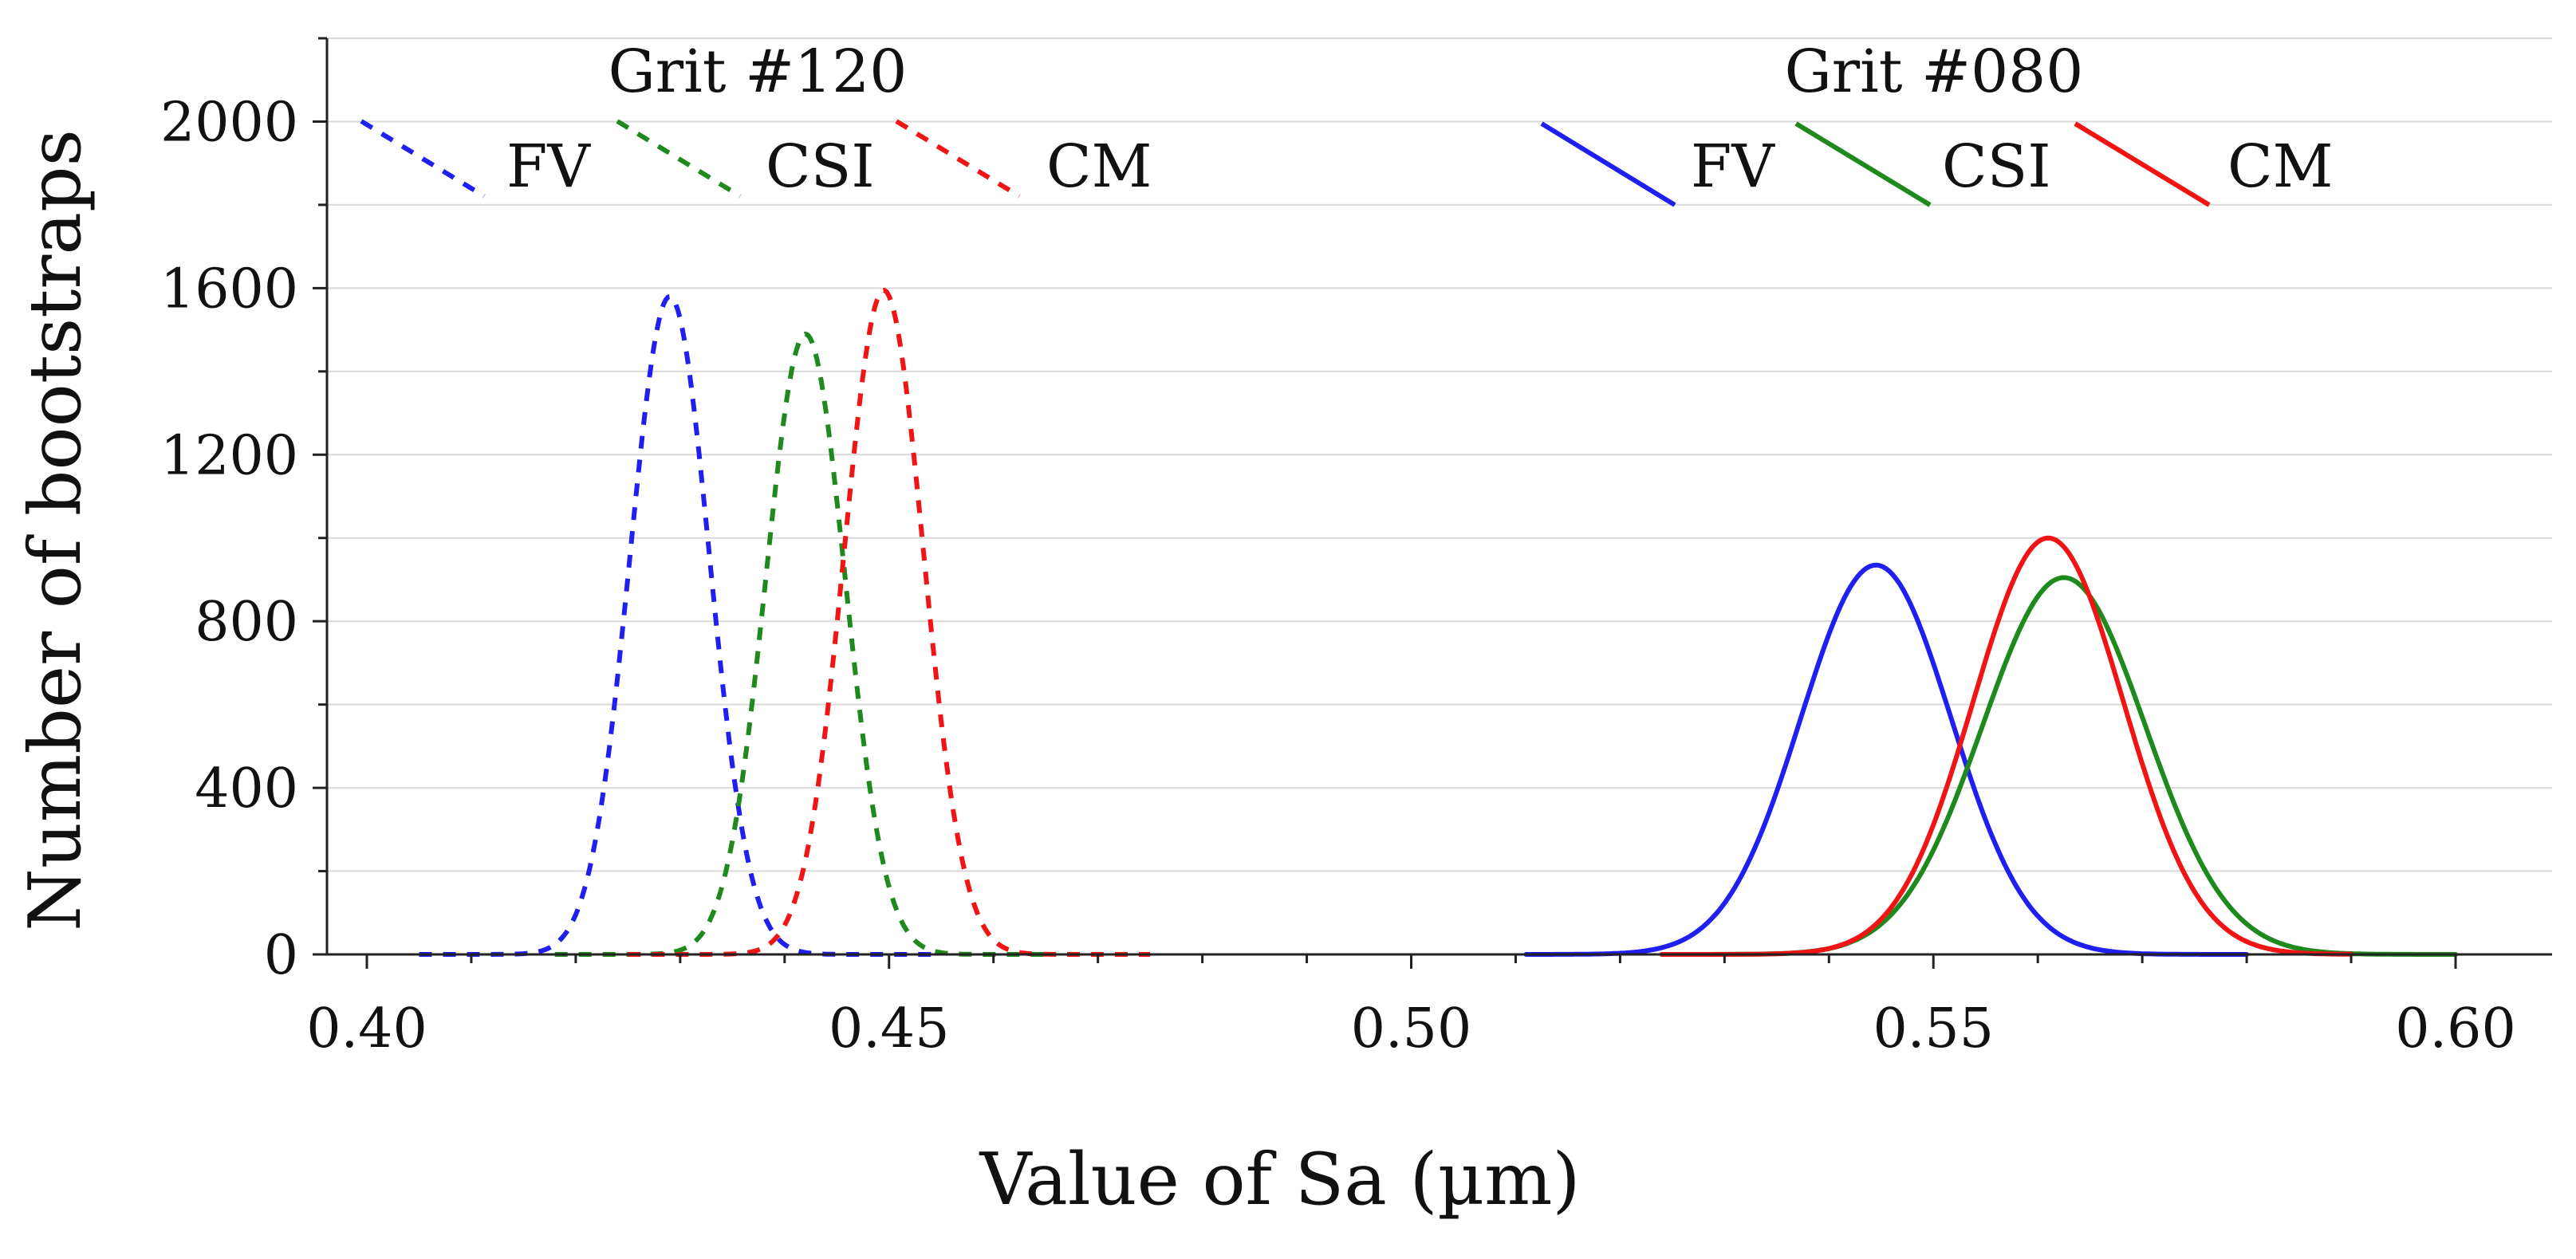 The image size is (2576, 1259). I want to click on series-line-120-cm, so click(889, 622).